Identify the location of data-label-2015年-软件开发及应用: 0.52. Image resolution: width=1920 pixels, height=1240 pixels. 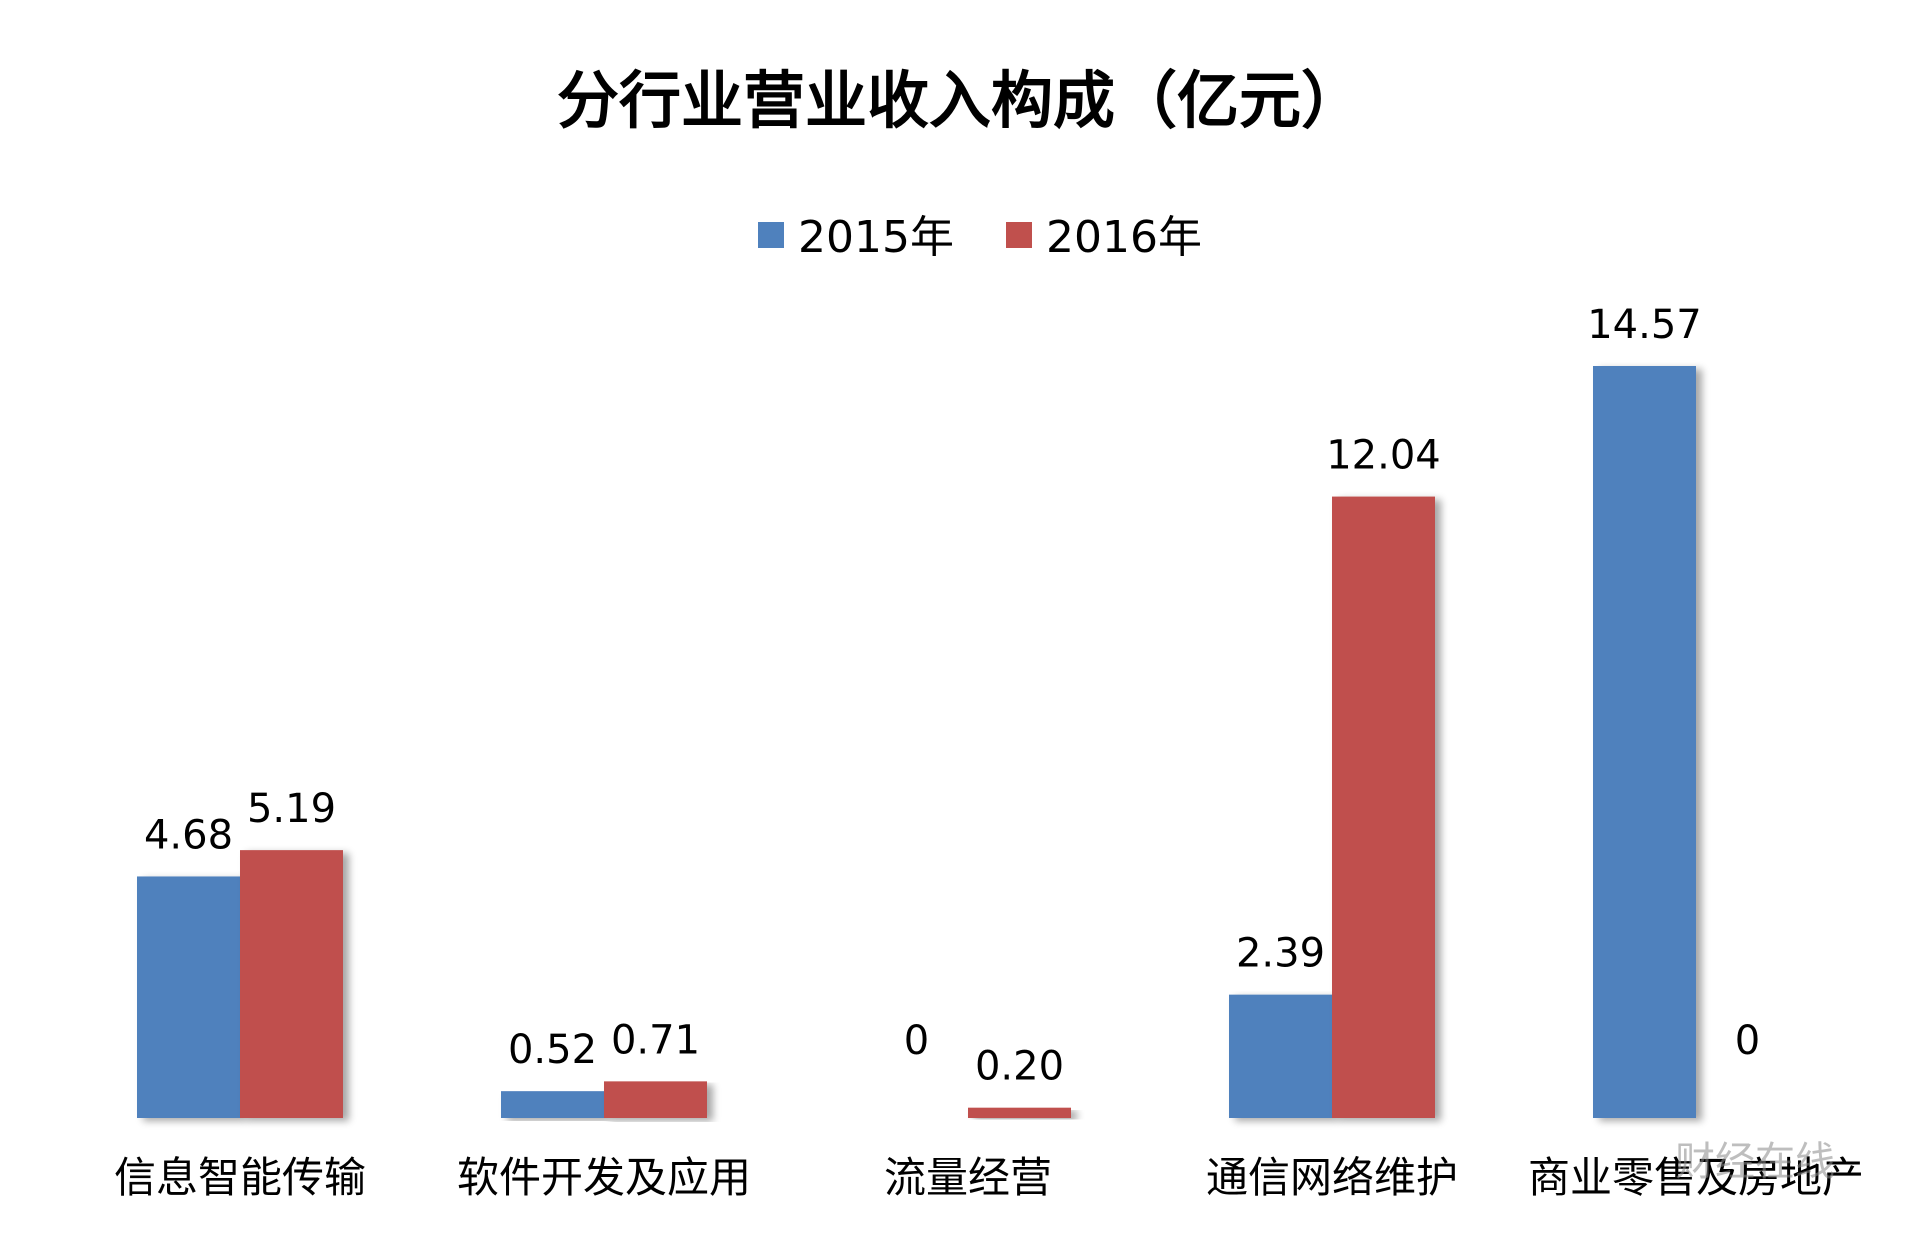
(552, 1050).